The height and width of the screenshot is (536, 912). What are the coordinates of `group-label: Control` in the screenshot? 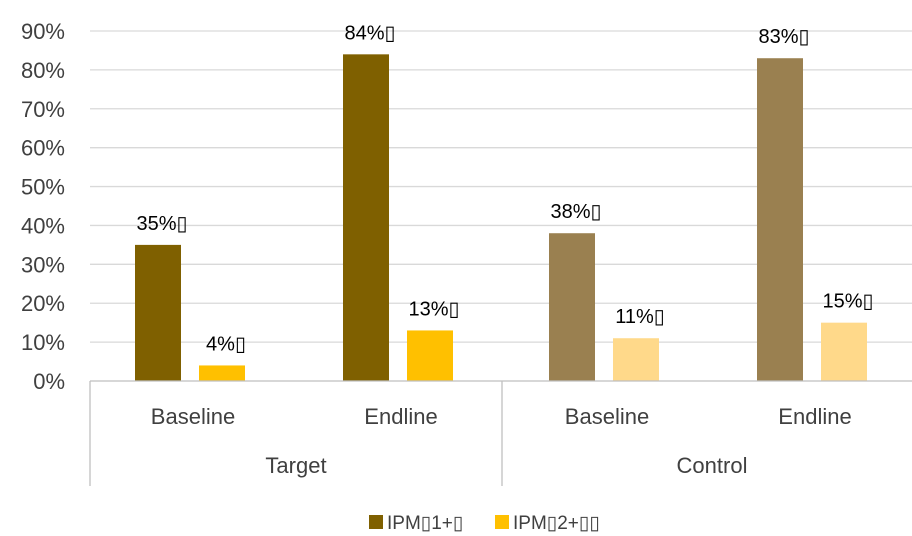 It's located at (712, 465).